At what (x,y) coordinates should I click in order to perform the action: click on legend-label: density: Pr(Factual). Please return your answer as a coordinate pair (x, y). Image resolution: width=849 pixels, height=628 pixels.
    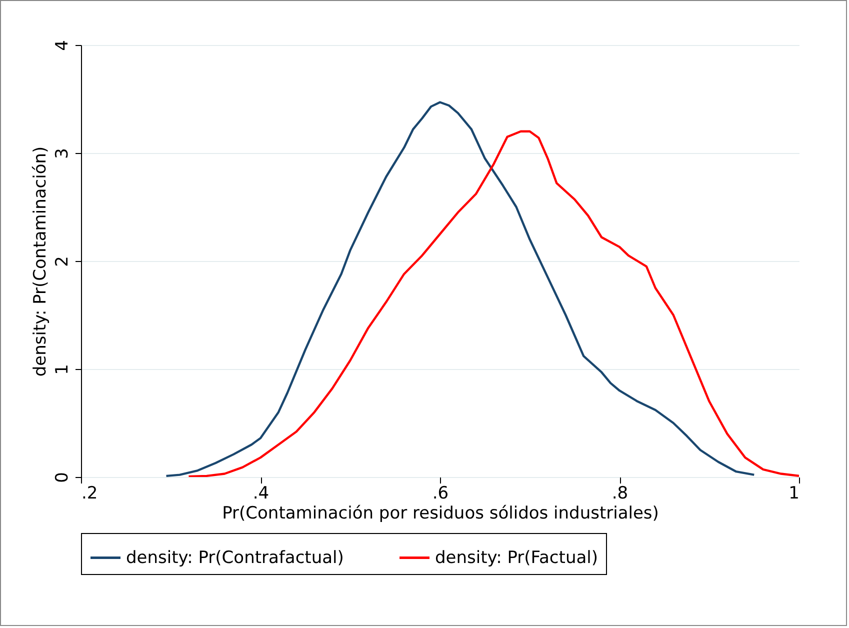
    Looking at the image, I should click on (516, 558).